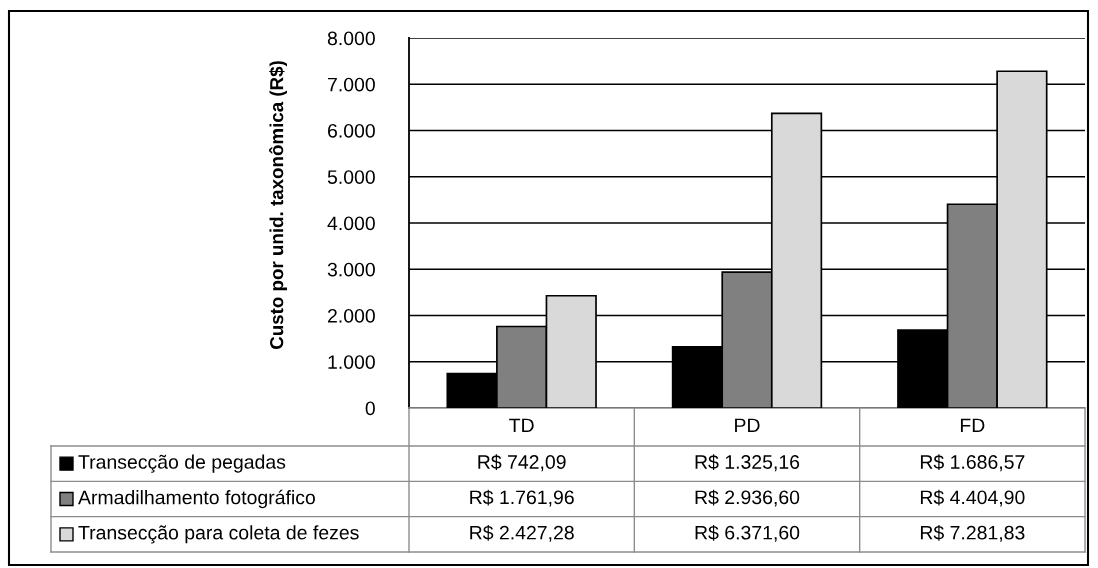 This screenshot has height=568, width=1098. What do you see at coordinates (747, 463) in the screenshot?
I see `data-label: R$ 1.325,16` at bounding box center [747, 463].